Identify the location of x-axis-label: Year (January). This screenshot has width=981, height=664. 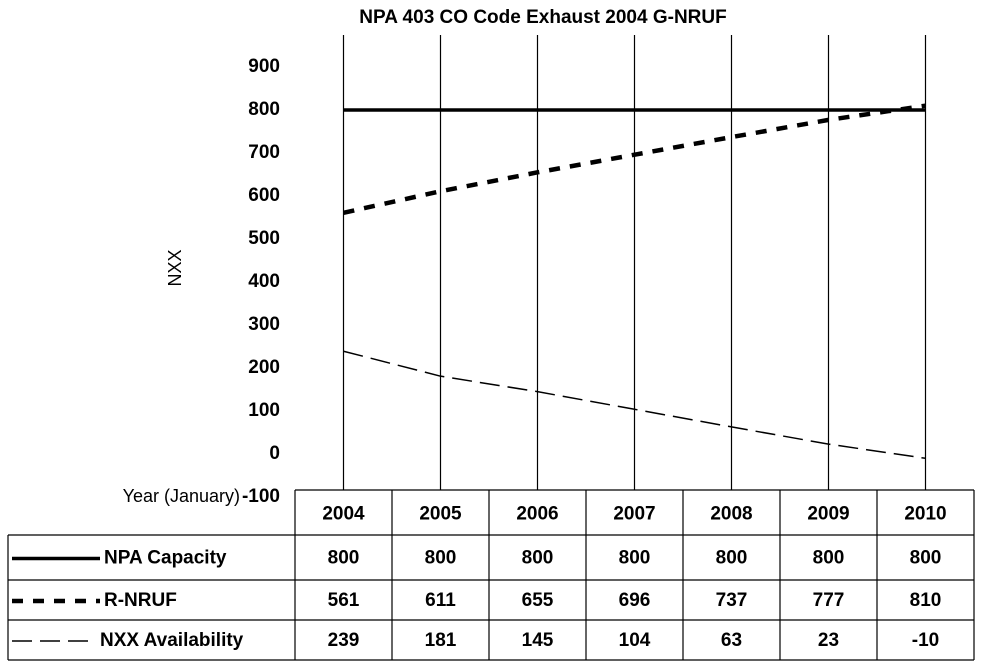
(181, 496).